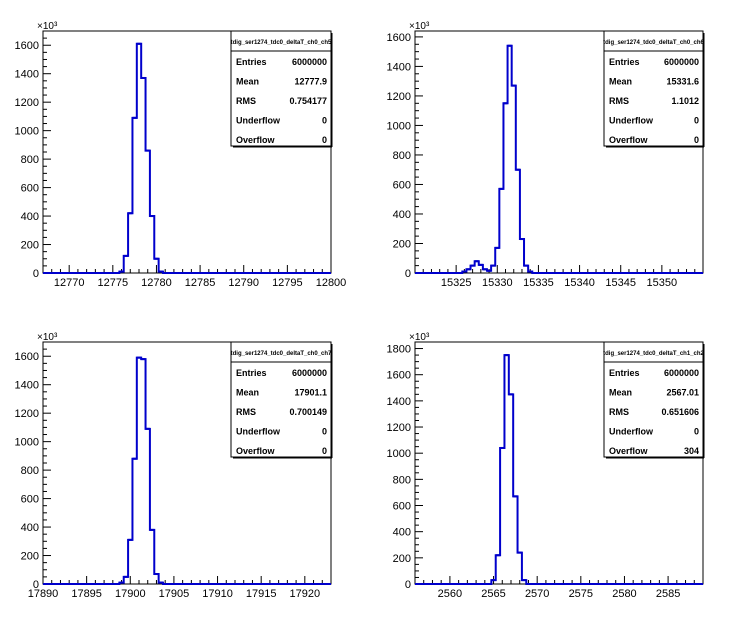  Describe the element at coordinates (682, 82) in the screenshot. I see `stats-row-value: 15331.6` at that location.